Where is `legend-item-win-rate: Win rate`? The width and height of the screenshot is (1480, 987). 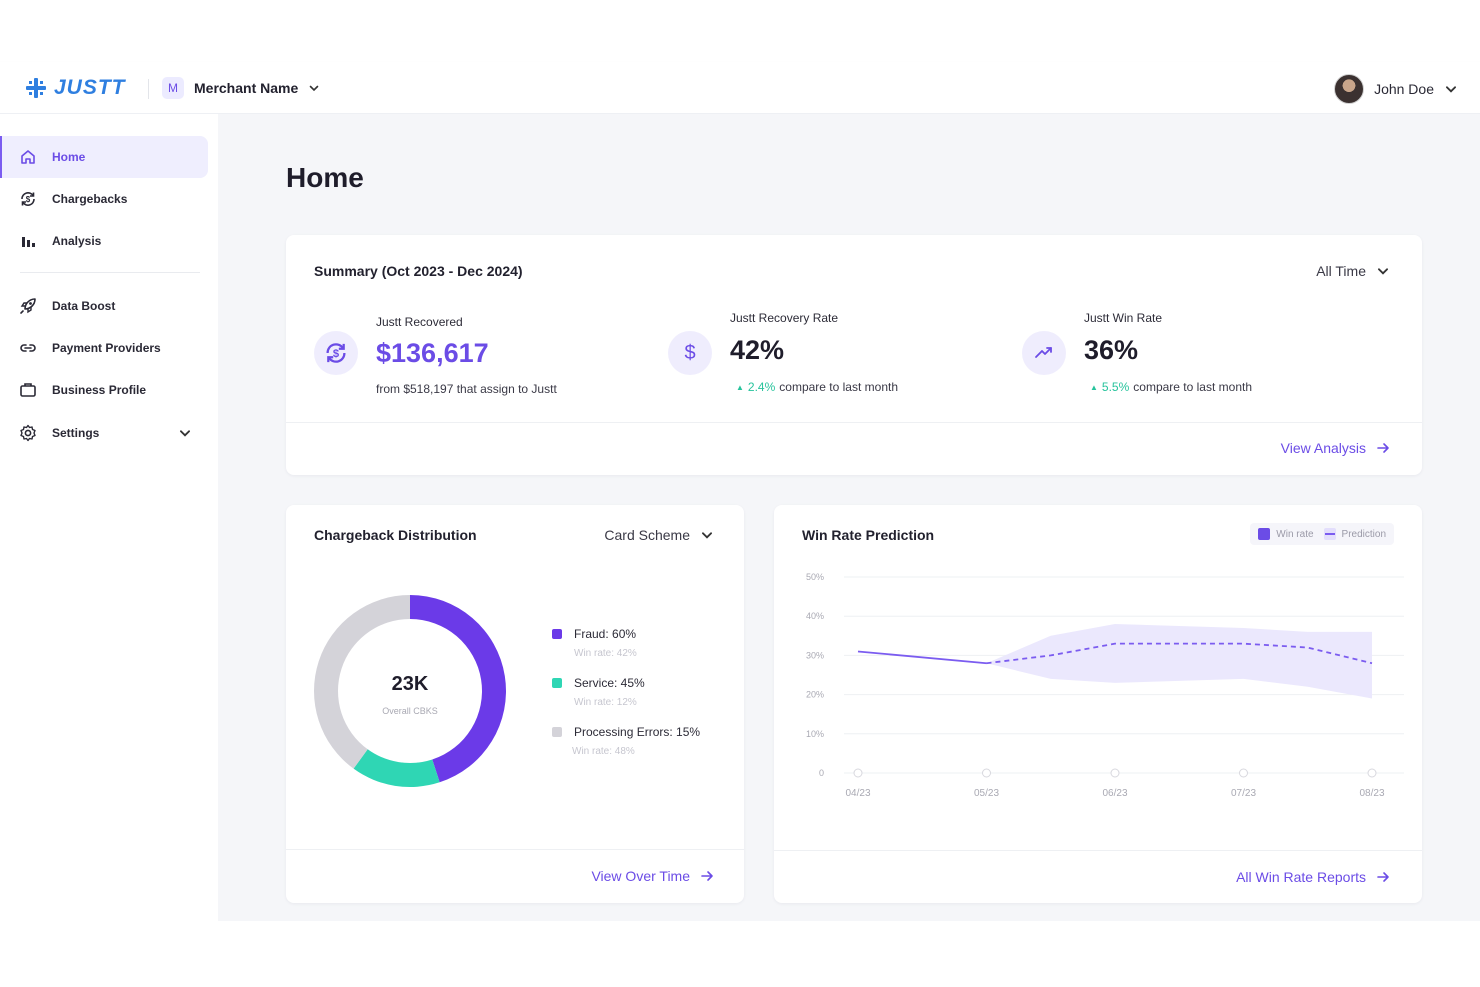
legend-item-win-rate: Win rate is located at coordinates (1286, 534).